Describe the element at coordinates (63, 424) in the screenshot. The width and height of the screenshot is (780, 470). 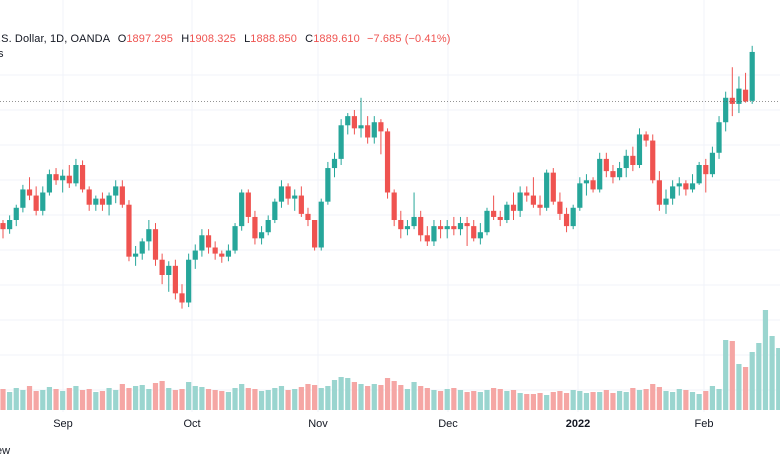
I see `x-tick-label: Sep` at that location.